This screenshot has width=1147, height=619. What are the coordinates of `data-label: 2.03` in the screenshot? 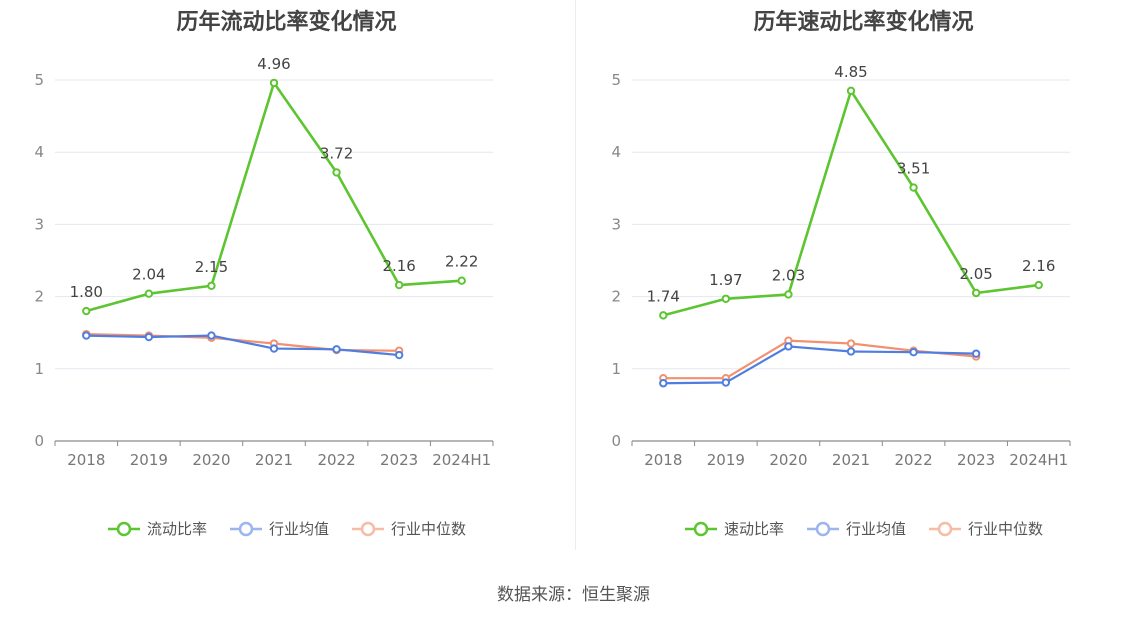 It's located at (788, 275).